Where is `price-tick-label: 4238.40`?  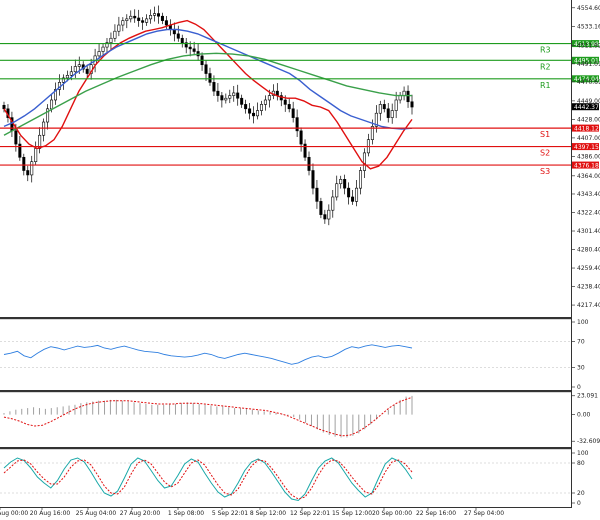 price-tick-label: 4238.40 is located at coordinates (588, 287).